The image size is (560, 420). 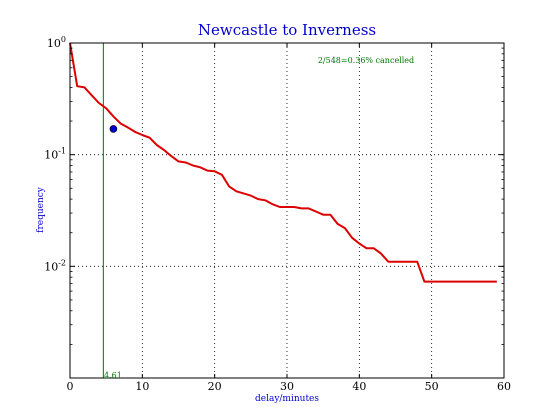 I want to click on cancelled-annotation: 2/548=0.36% cancelled, so click(x=366, y=60).